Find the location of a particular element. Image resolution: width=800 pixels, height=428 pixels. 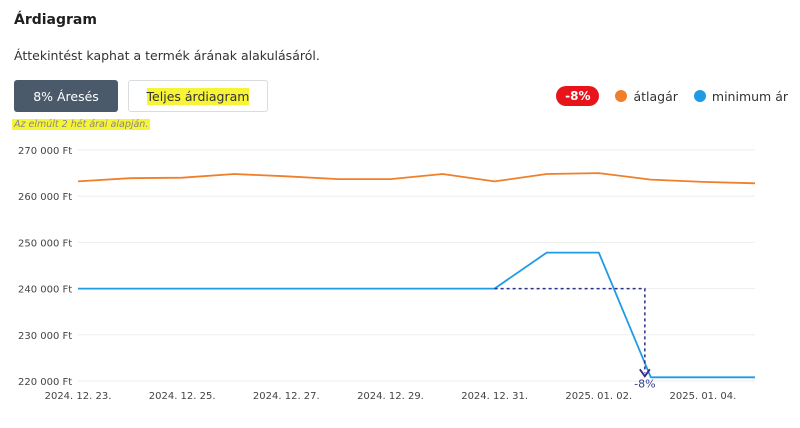

series-line-average is located at coordinates (416, 178).